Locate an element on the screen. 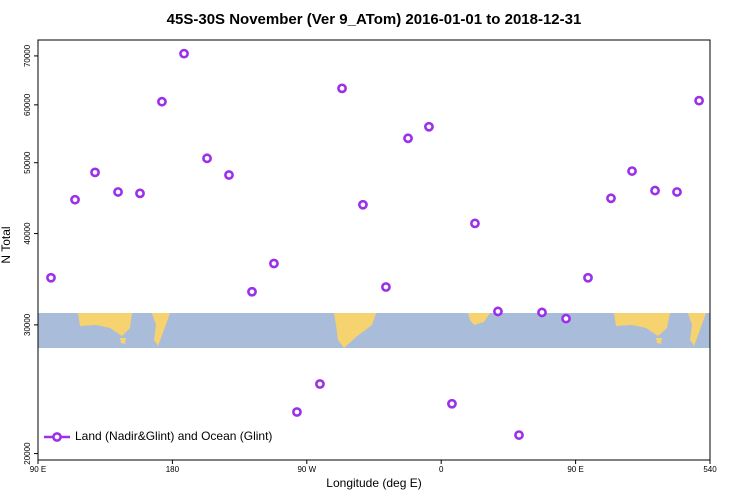 This screenshot has height=500, width=750. y-tick-label: 70000 is located at coordinates (27, 55).